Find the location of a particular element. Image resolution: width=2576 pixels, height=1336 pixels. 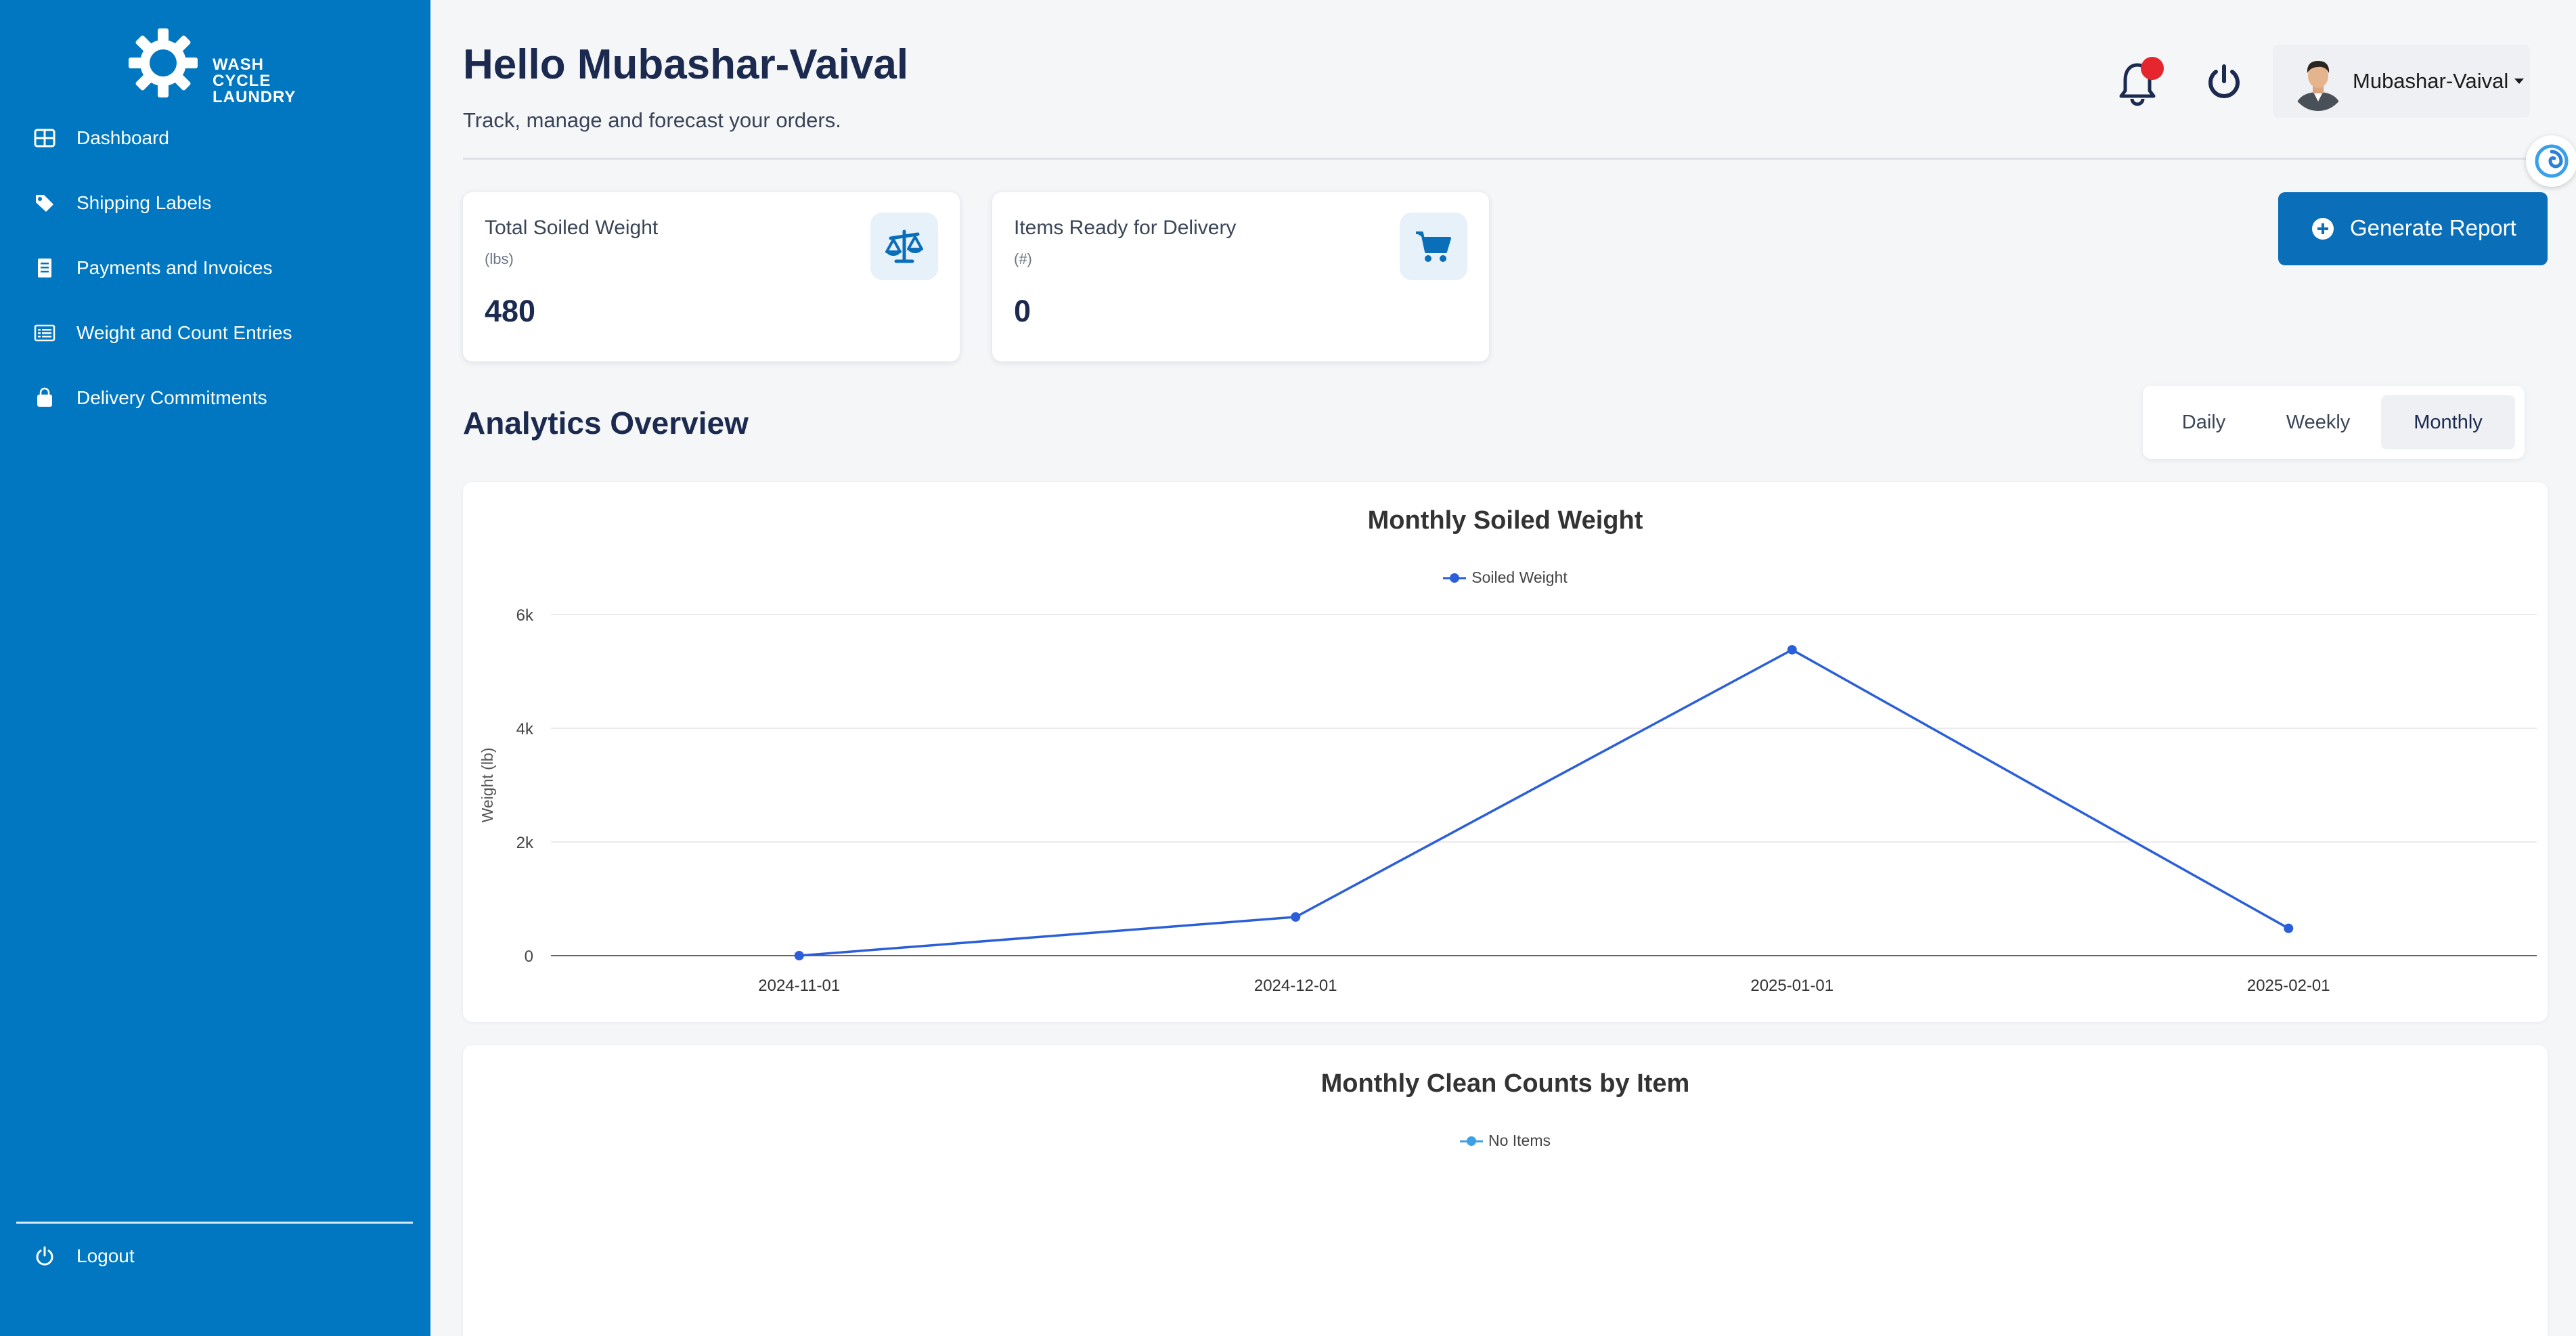

legend-label: Soiled Weight is located at coordinates (1519, 577).